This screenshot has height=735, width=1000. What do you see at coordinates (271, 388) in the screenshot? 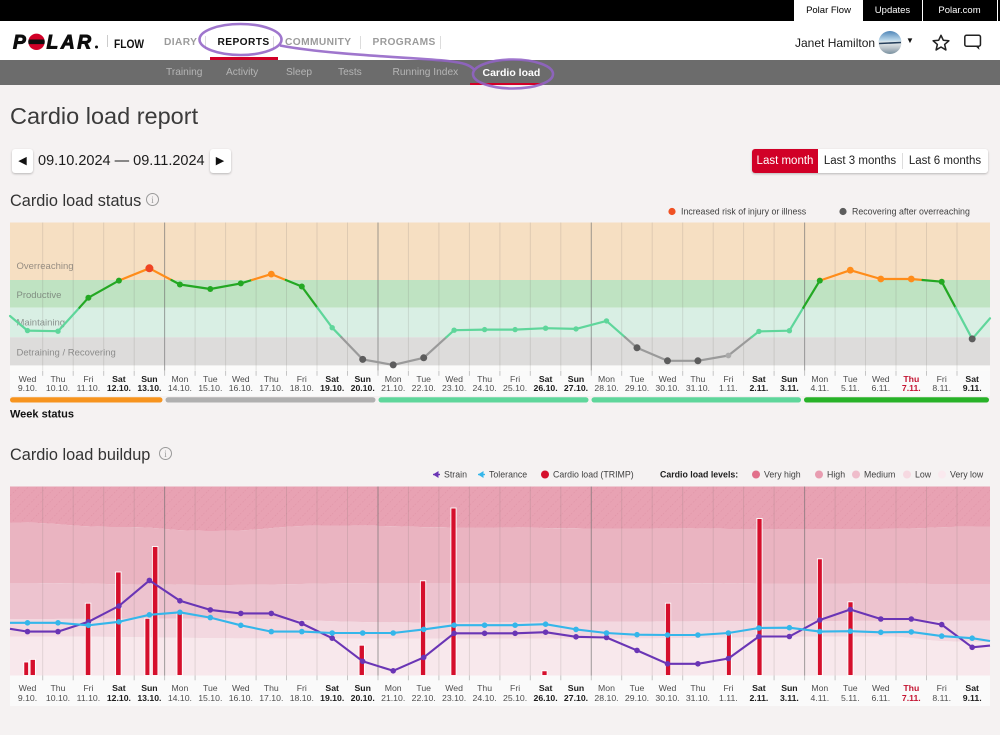
I see `svg-text: 17.10.` at bounding box center [271, 388].